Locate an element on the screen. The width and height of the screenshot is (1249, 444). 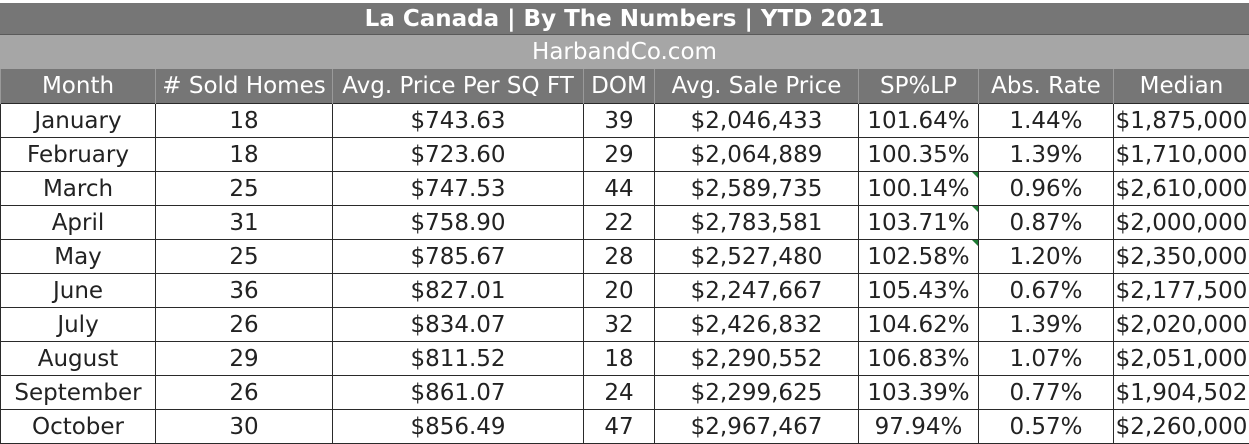
abs-rate-cell: 1.44% is located at coordinates (1046, 121).